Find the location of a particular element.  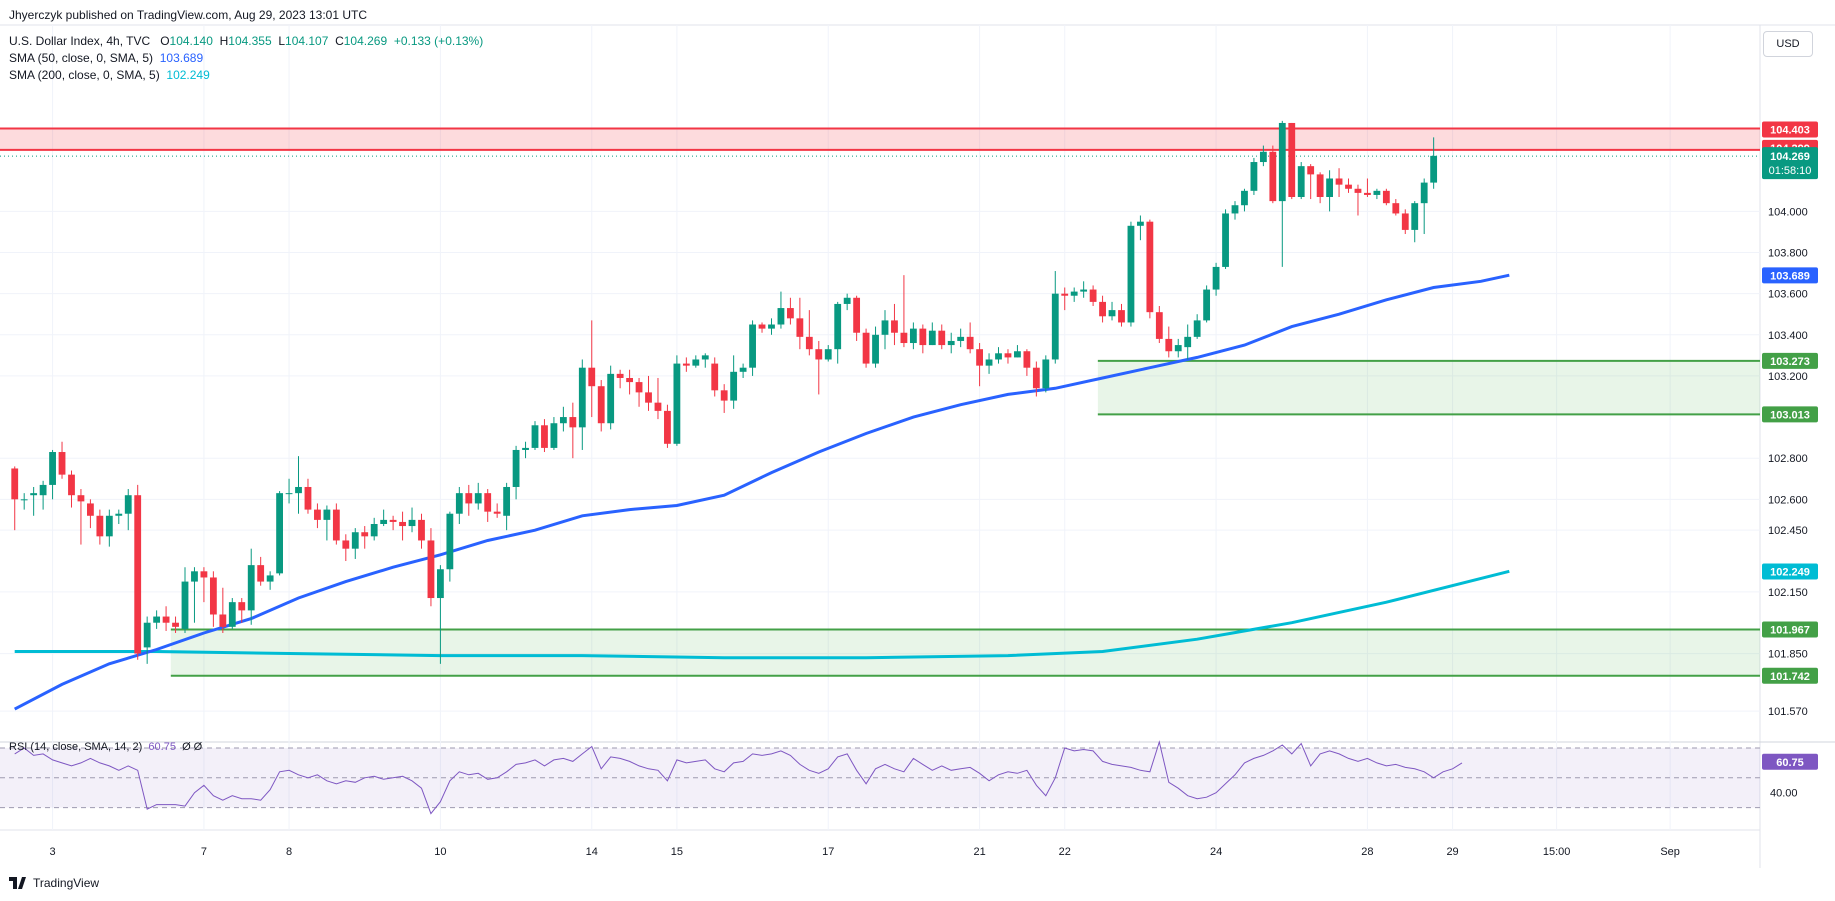

change-value: +0.133 (+0.13%) is located at coordinates (438, 41).